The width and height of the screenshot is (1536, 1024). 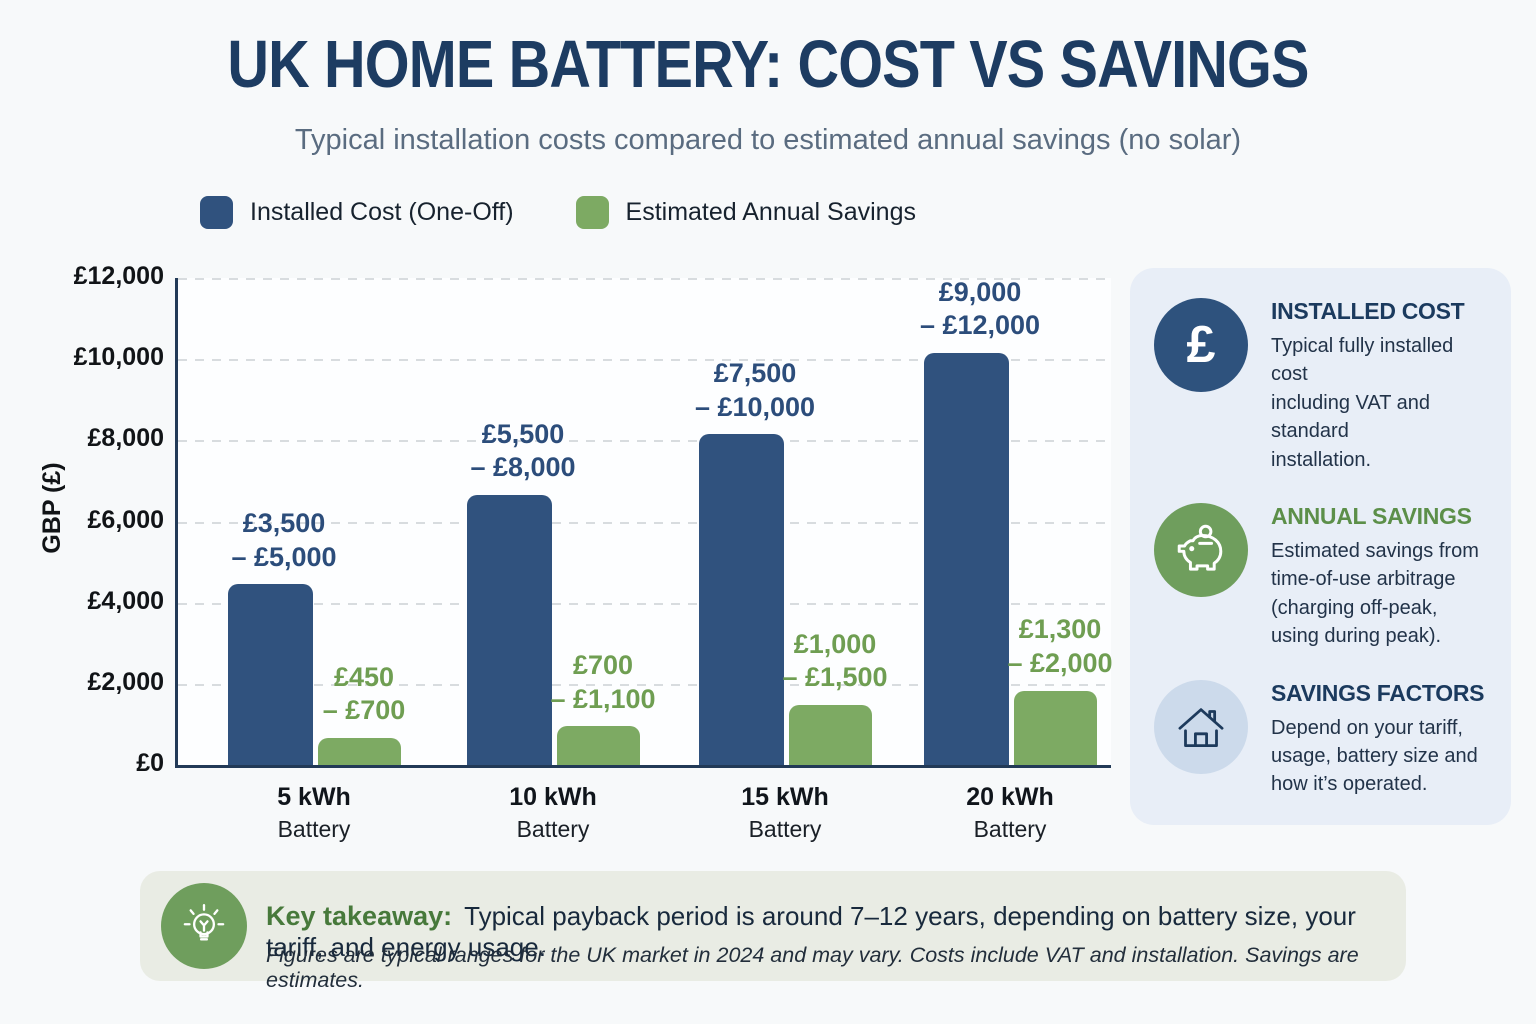 What do you see at coordinates (204, 926) in the screenshot?
I see `lightbulb-icon` at bounding box center [204, 926].